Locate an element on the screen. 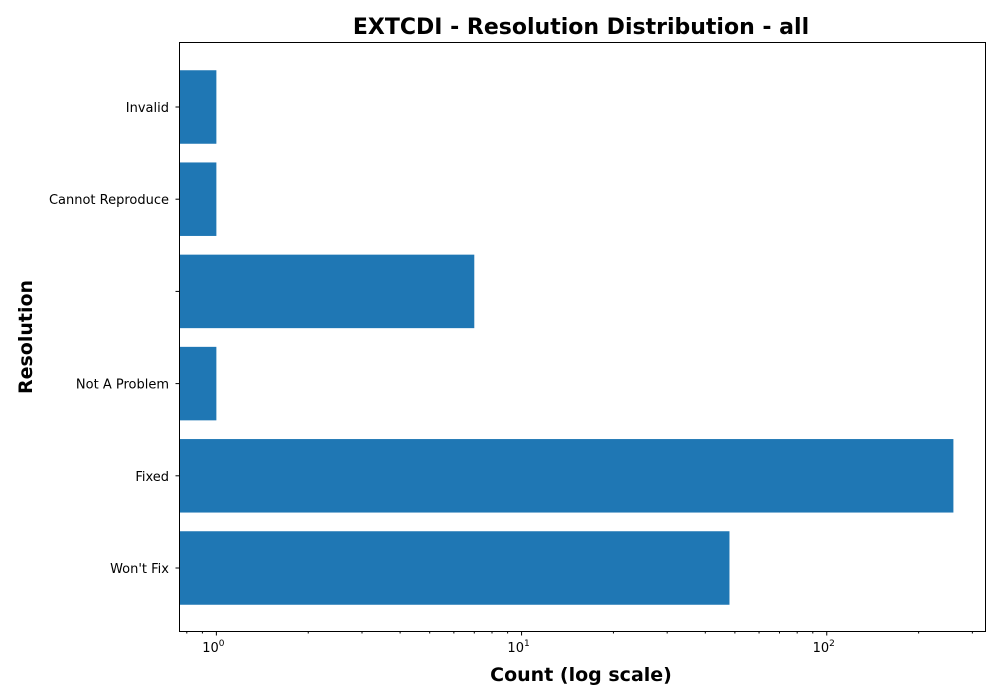 This screenshot has height=700, width=1000. bar-not-a-problem is located at coordinates (198, 383).